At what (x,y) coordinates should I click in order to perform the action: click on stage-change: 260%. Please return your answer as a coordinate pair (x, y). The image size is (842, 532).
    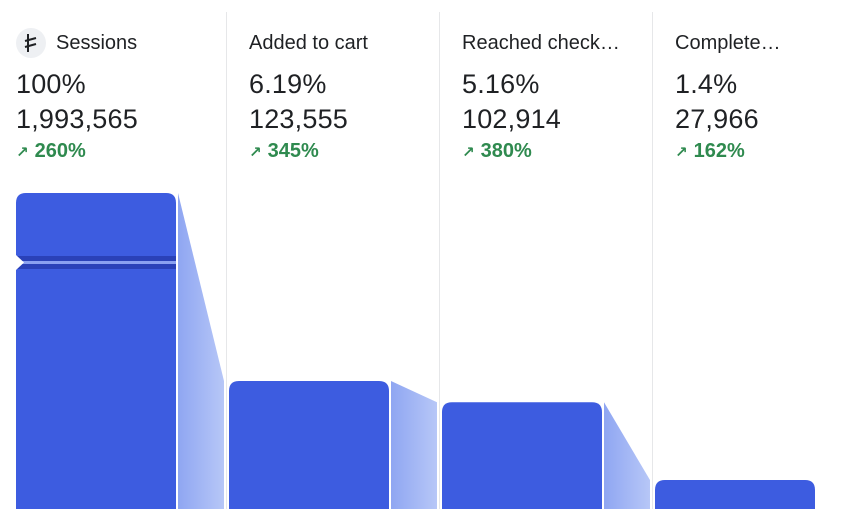
    Looking at the image, I should click on (60, 151).